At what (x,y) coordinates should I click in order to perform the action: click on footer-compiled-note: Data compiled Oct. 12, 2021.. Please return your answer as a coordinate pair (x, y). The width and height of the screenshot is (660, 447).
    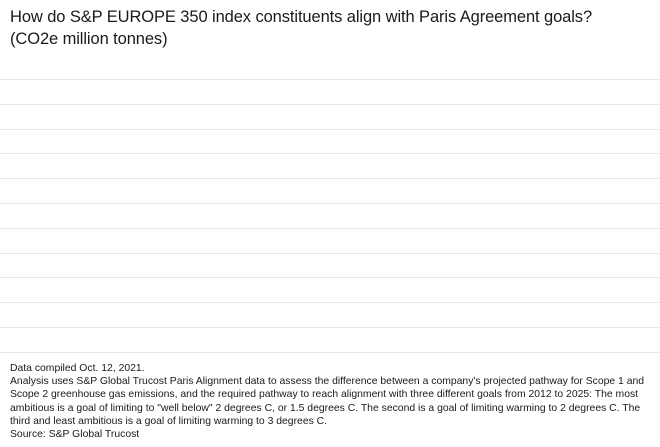
    Looking at the image, I should click on (77, 368).